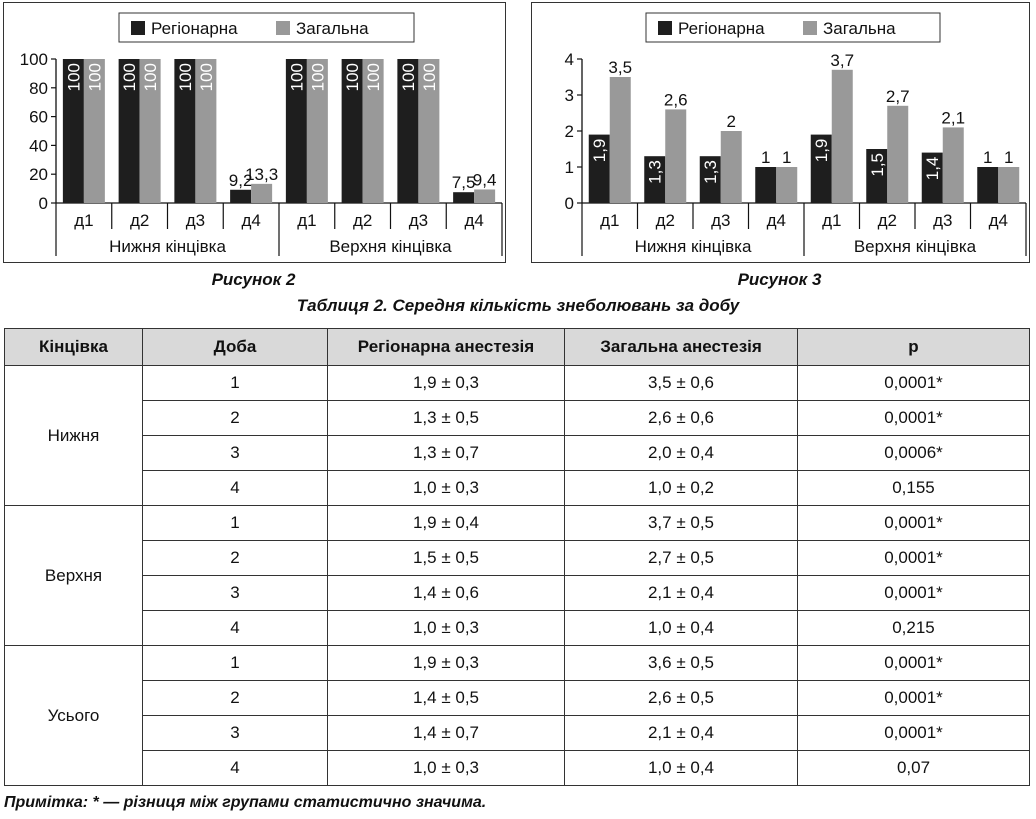 The height and width of the screenshot is (819, 1036). Describe the element at coordinates (681, 593) in the screenshot. I see `general-cell: 2,1 ± 0,4` at that location.